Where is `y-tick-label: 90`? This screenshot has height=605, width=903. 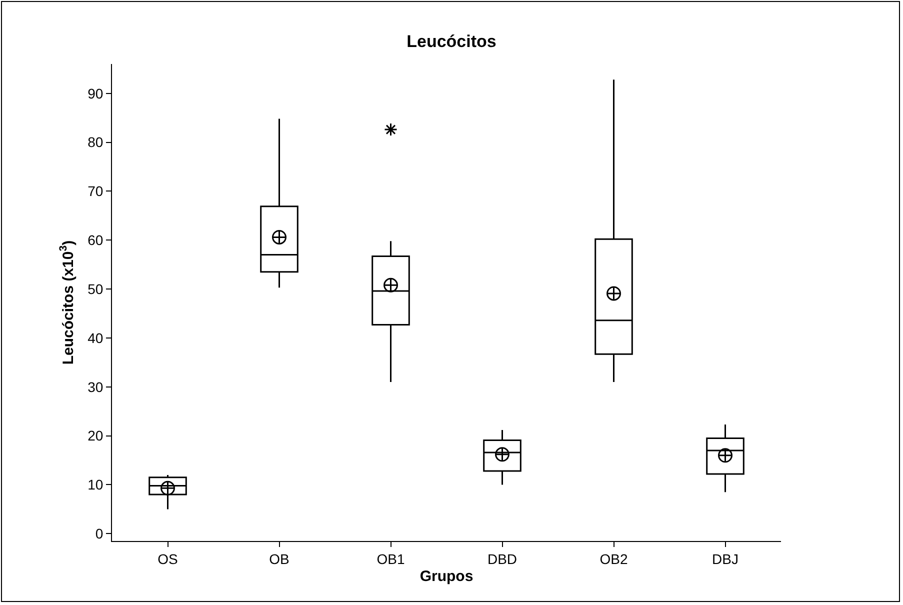 y-tick-label: 90 is located at coordinates (96, 93).